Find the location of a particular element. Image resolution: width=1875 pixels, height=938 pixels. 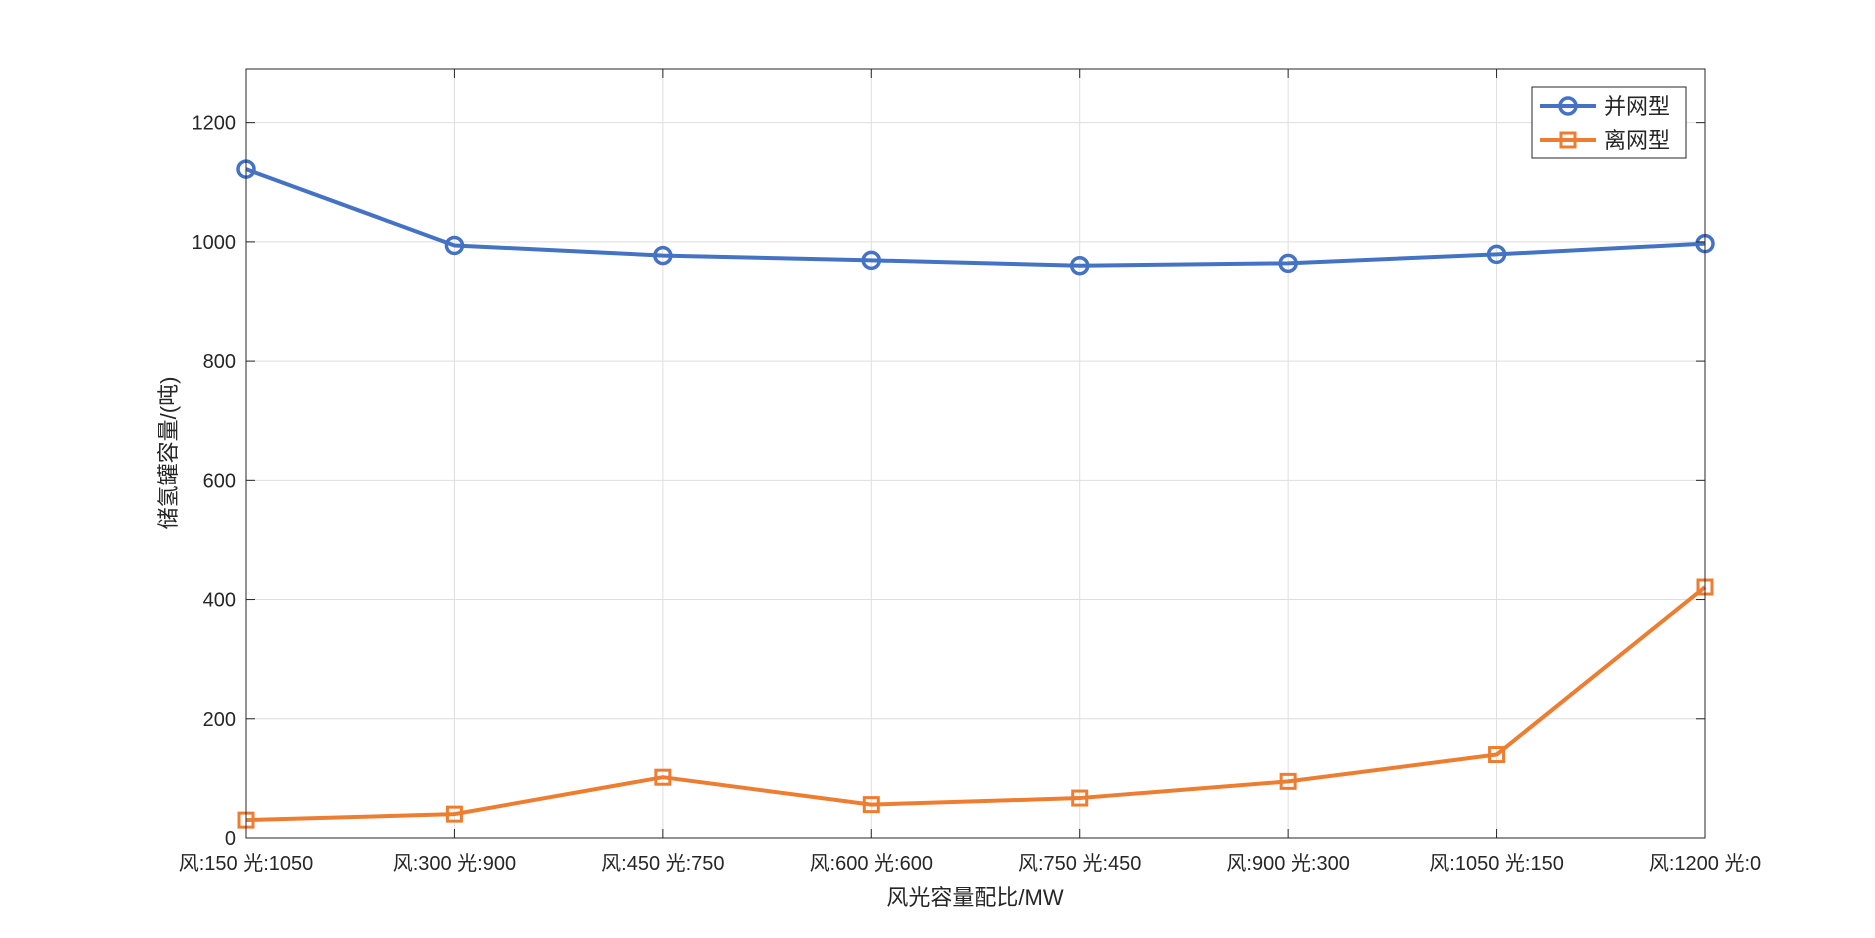

y-tick-label: 1200 is located at coordinates (214, 124).